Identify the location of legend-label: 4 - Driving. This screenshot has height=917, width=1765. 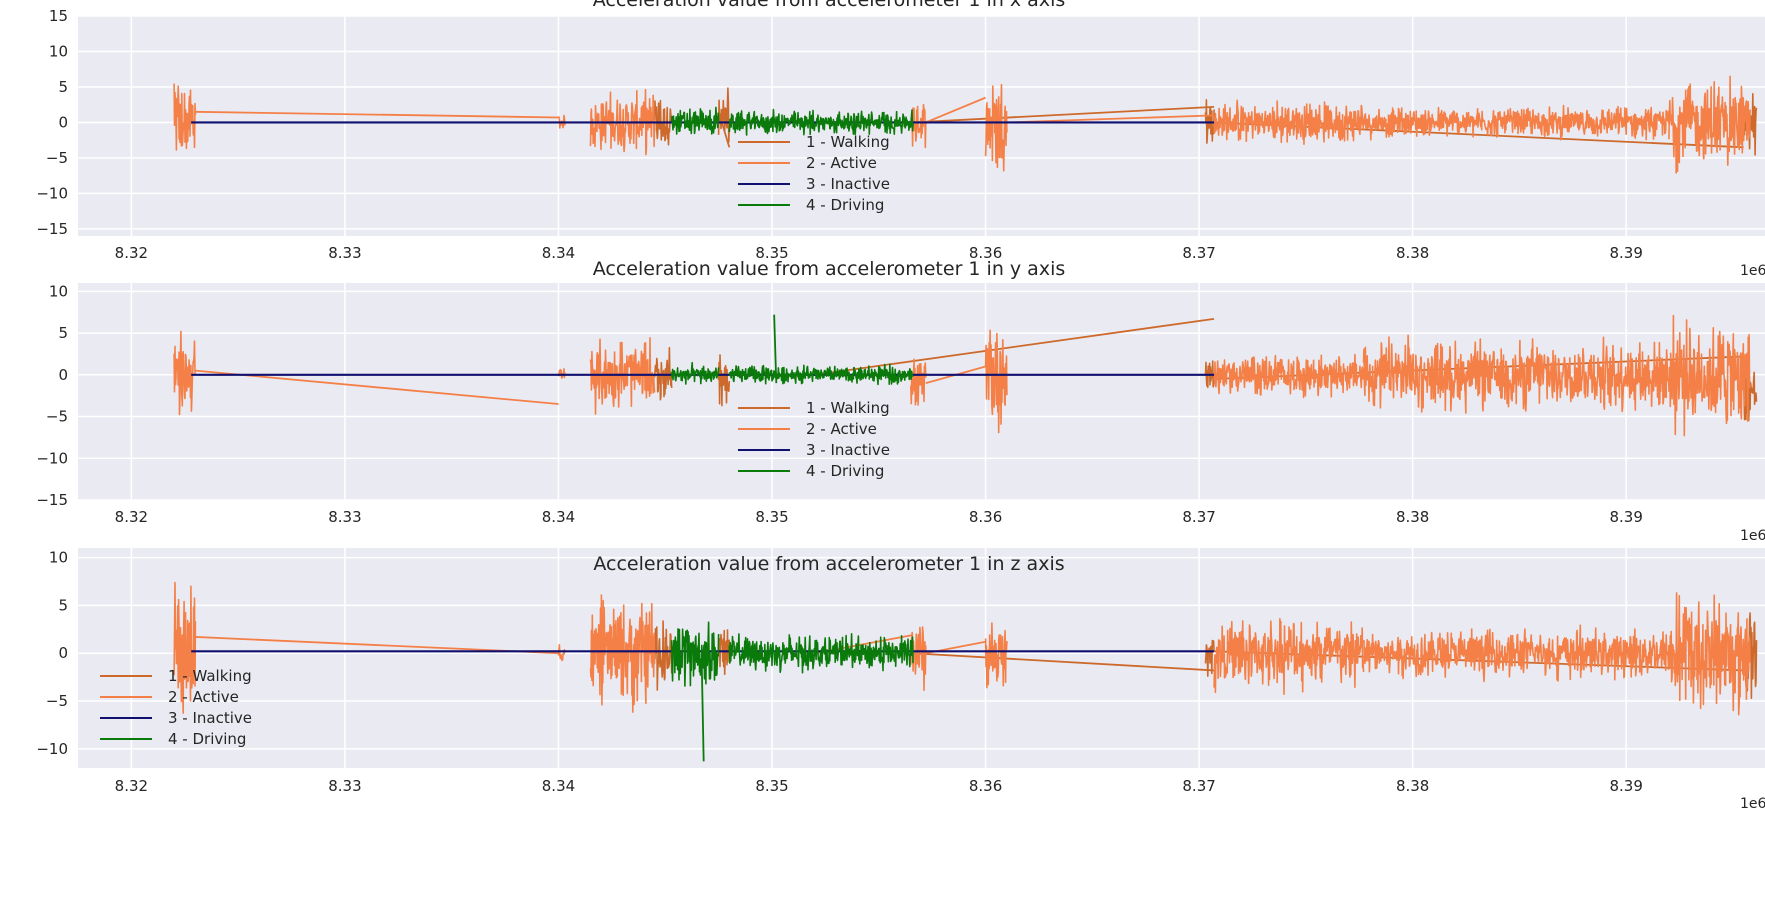
(845, 205).